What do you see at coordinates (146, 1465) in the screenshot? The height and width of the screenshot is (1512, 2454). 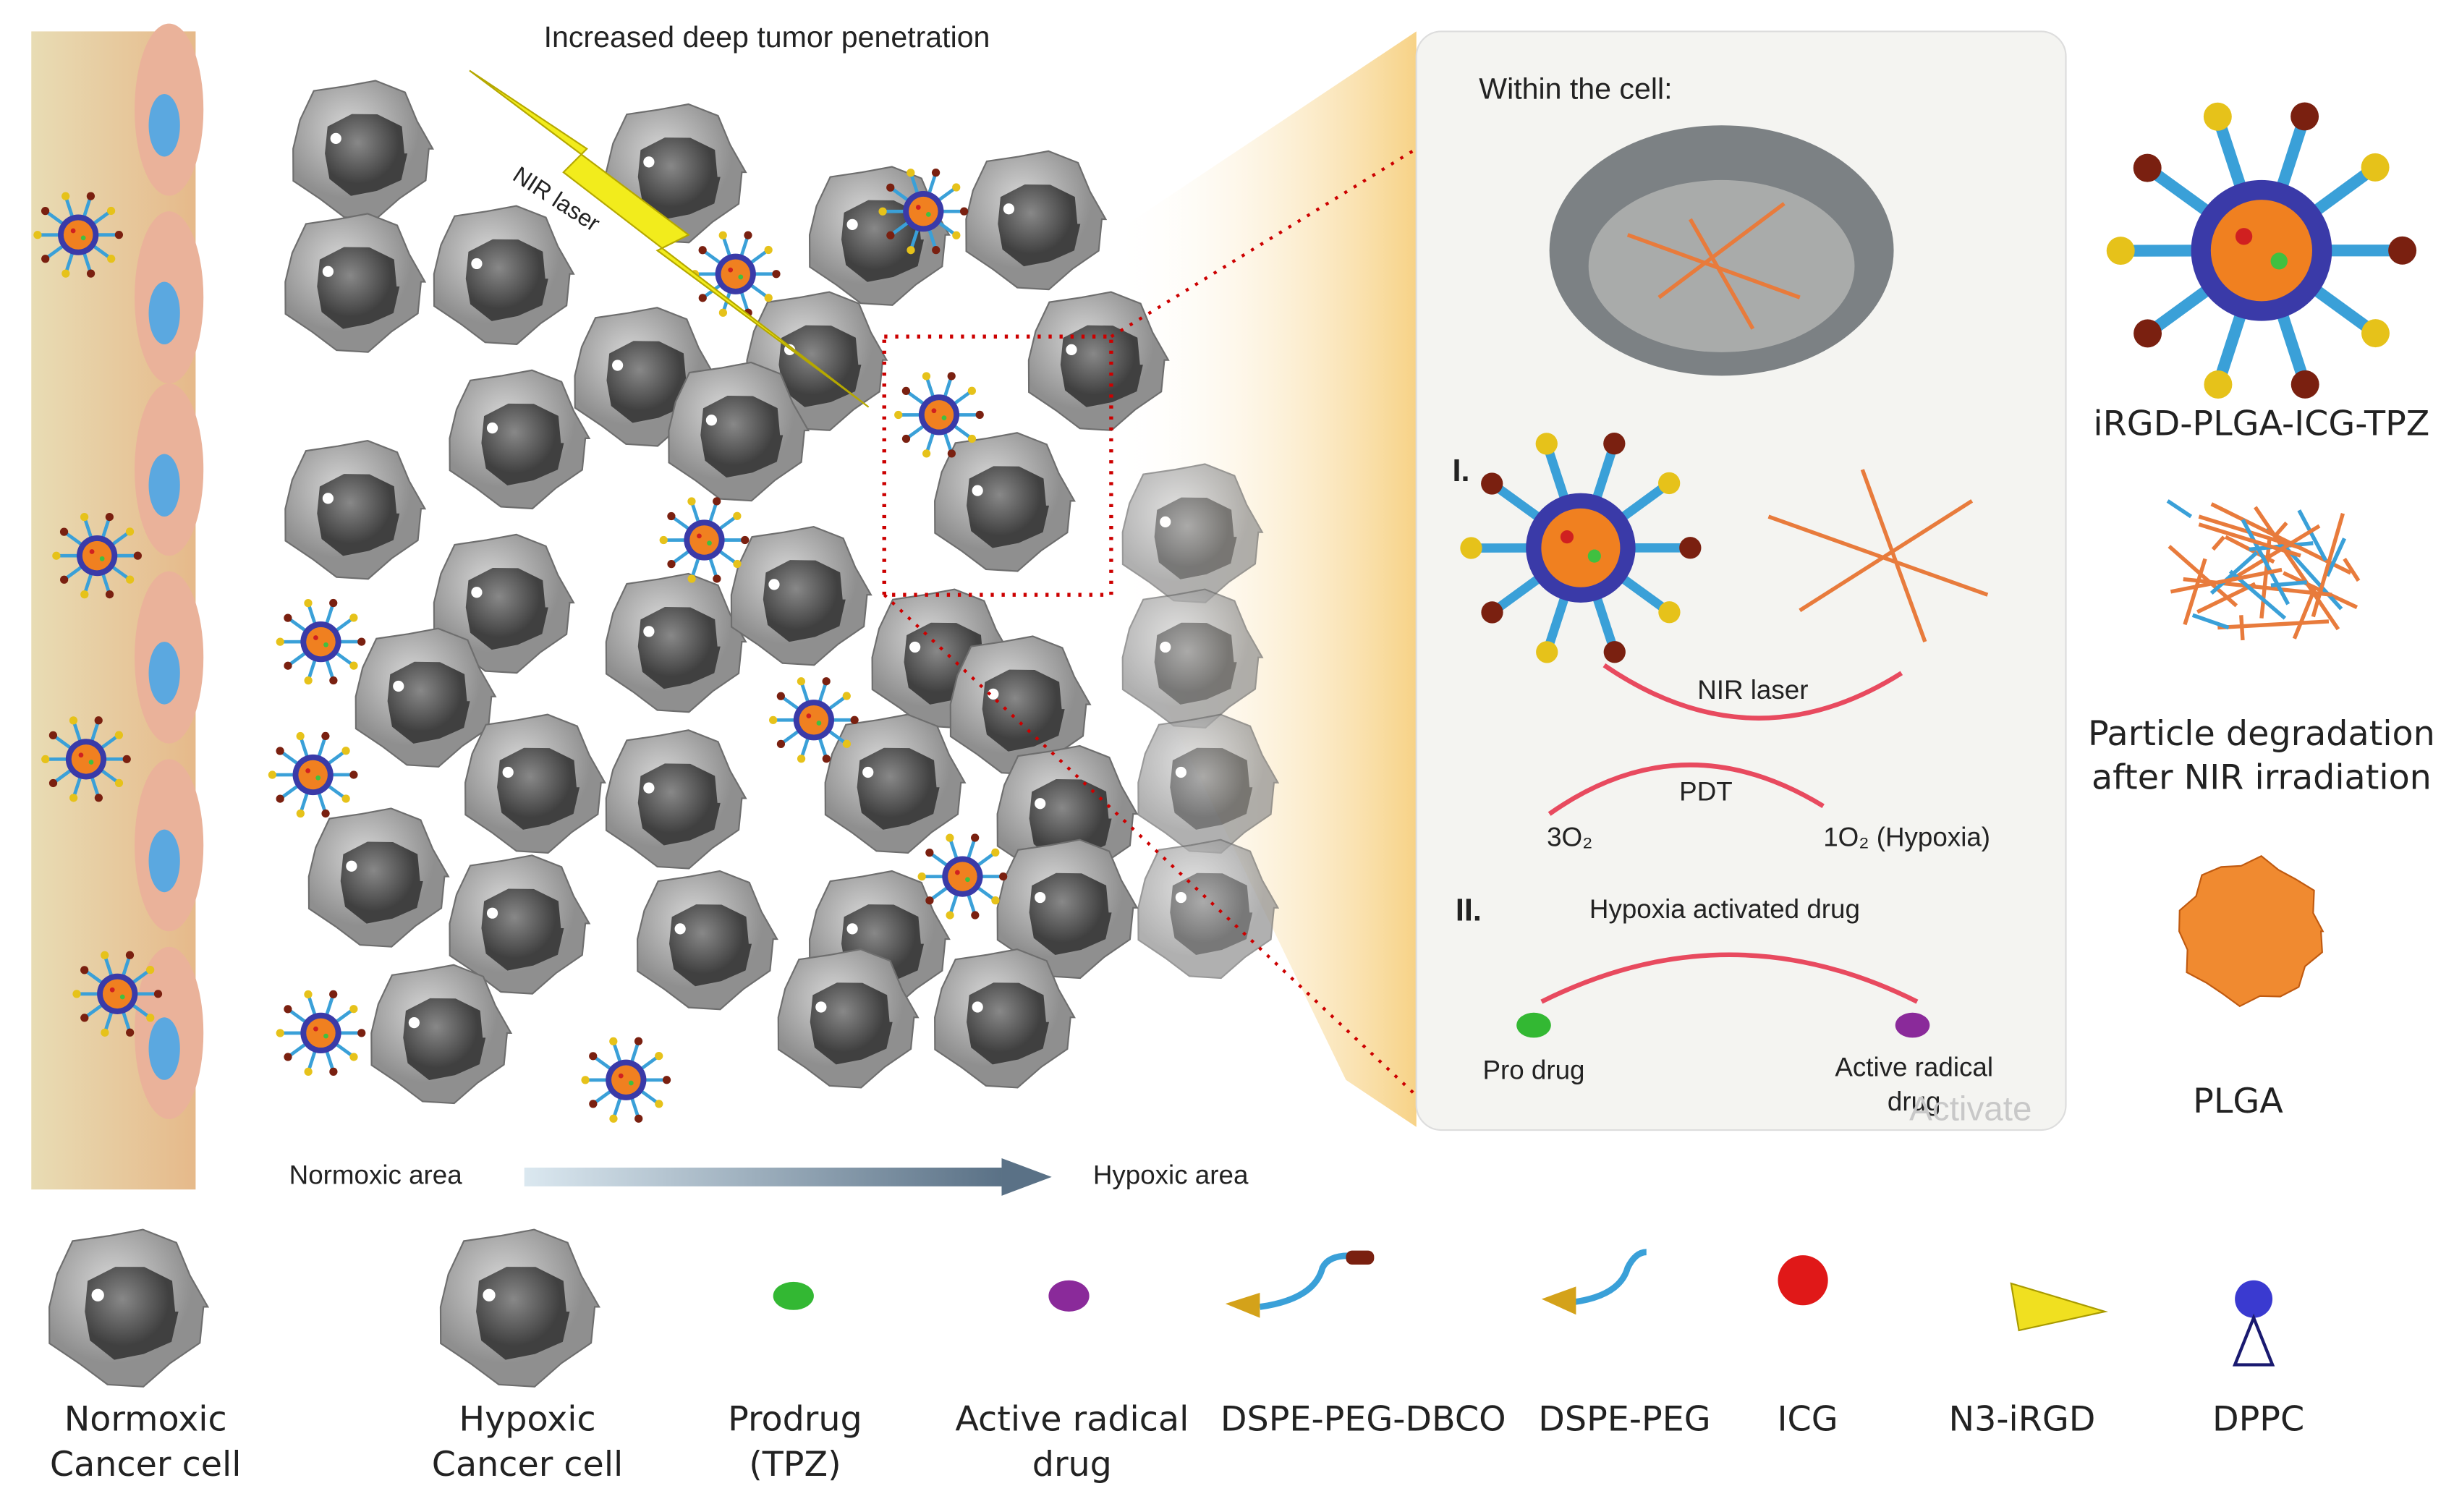 I see `legend-line: Cancer cell` at bounding box center [146, 1465].